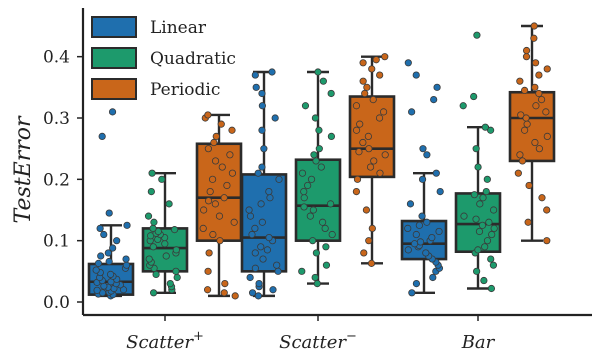 The height and width of the screenshot is (354, 595). What do you see at coordinates (23, 169) in the screenshot?
I see `y-axis-title: TestError` at bounding box center [23, 169].